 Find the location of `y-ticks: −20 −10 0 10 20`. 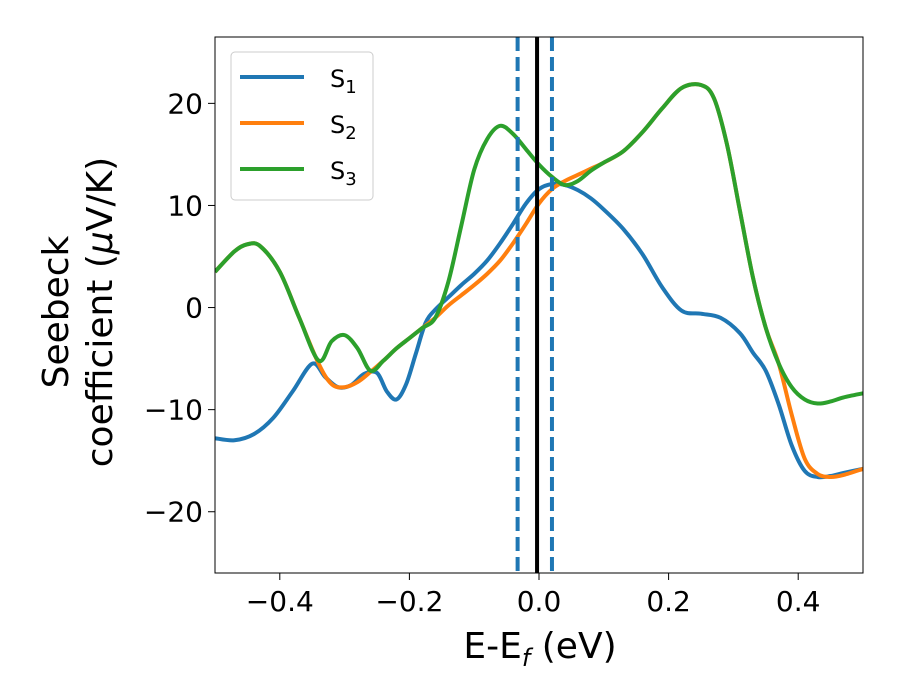

y-ticks: −20 −10 0 10 20 is located at coordinates (179, 308).